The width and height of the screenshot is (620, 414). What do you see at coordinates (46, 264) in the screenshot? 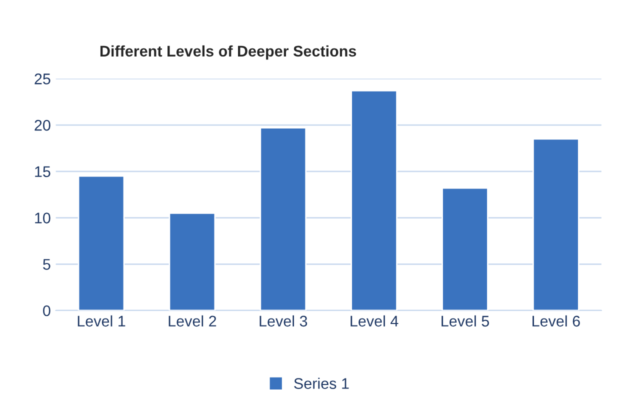
I see `y-tick-label: 5` at bounding box center [46, 264].